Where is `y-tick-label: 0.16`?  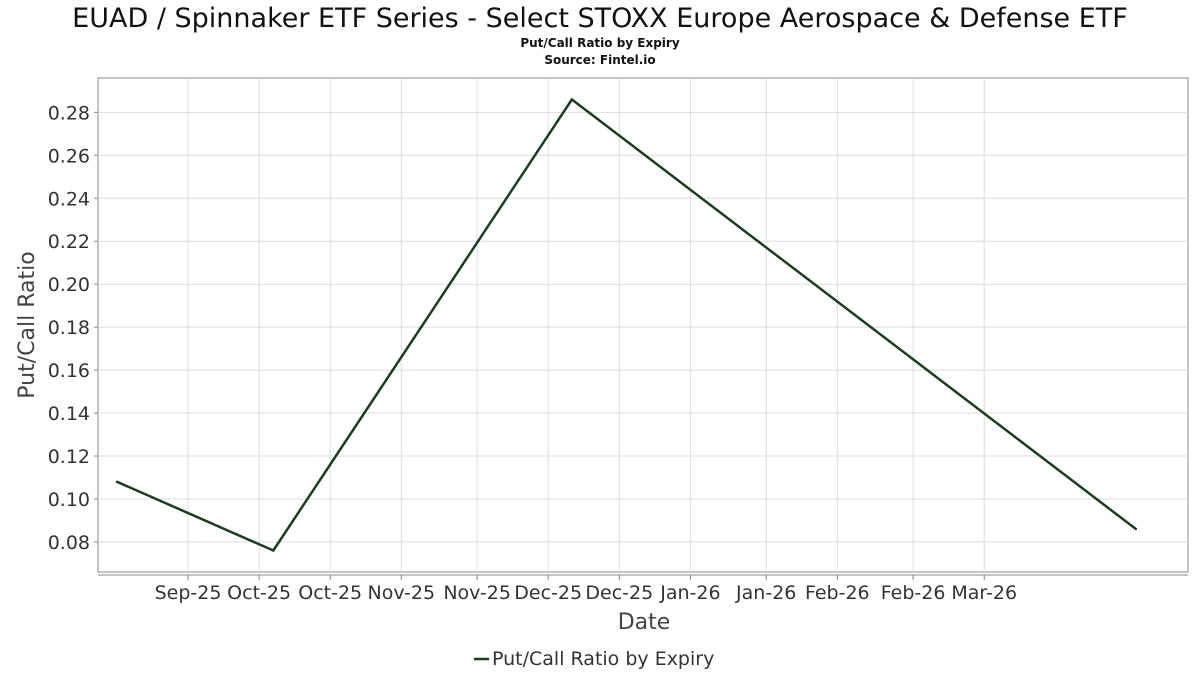
y-tick-label: 0.16 is located at coordinates (69, 371).